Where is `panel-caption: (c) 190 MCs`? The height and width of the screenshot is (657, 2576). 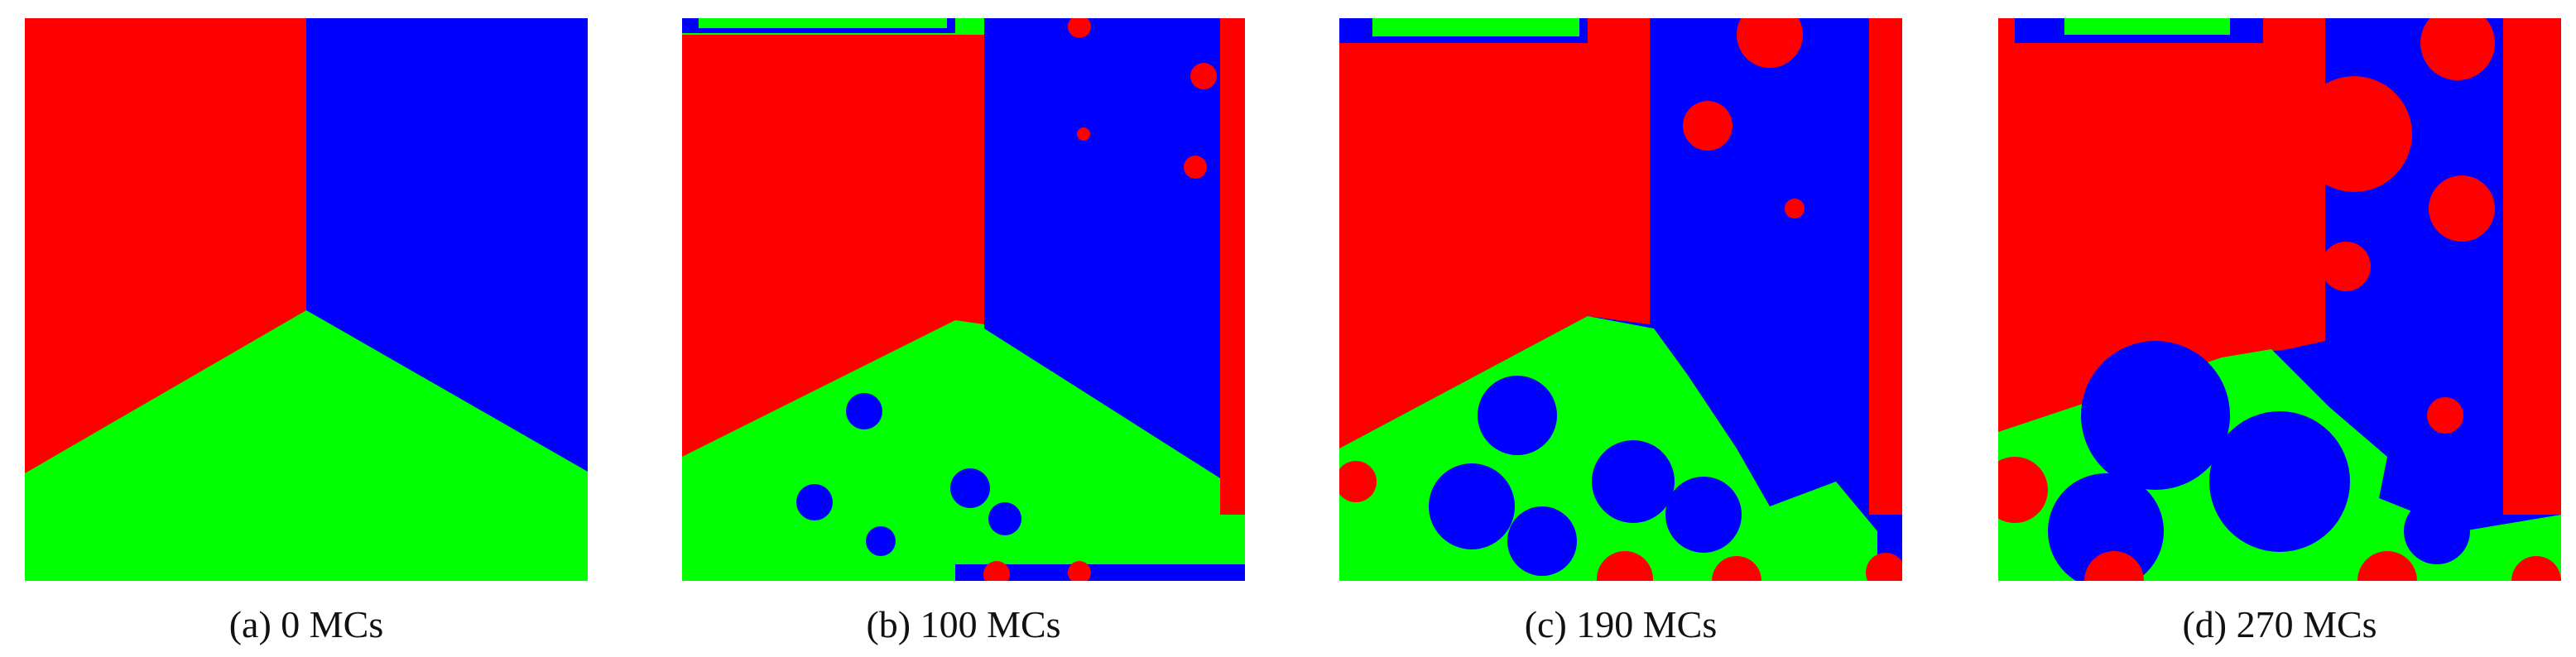
panel-caption: (c) 190 MCs is located at coordinates (1621, 624).